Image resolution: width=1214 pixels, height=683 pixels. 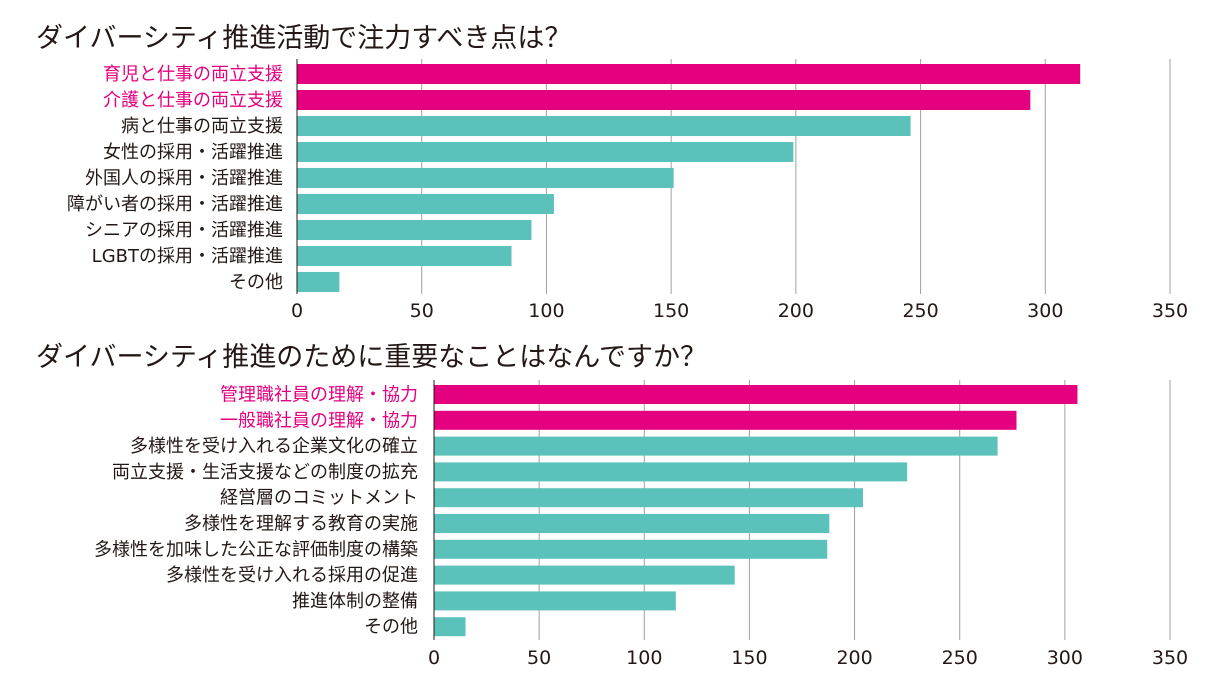 I want to click on category-label: 管理職社員の理解・協力, so click(x=319, y=395).